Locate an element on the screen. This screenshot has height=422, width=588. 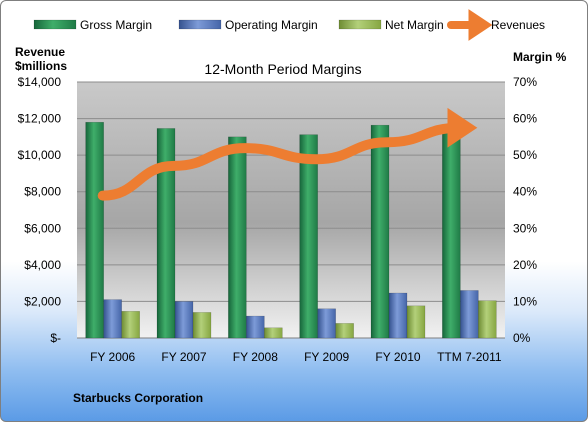
x-tick-label: FY 2009 is located at coordinates (326, 357).